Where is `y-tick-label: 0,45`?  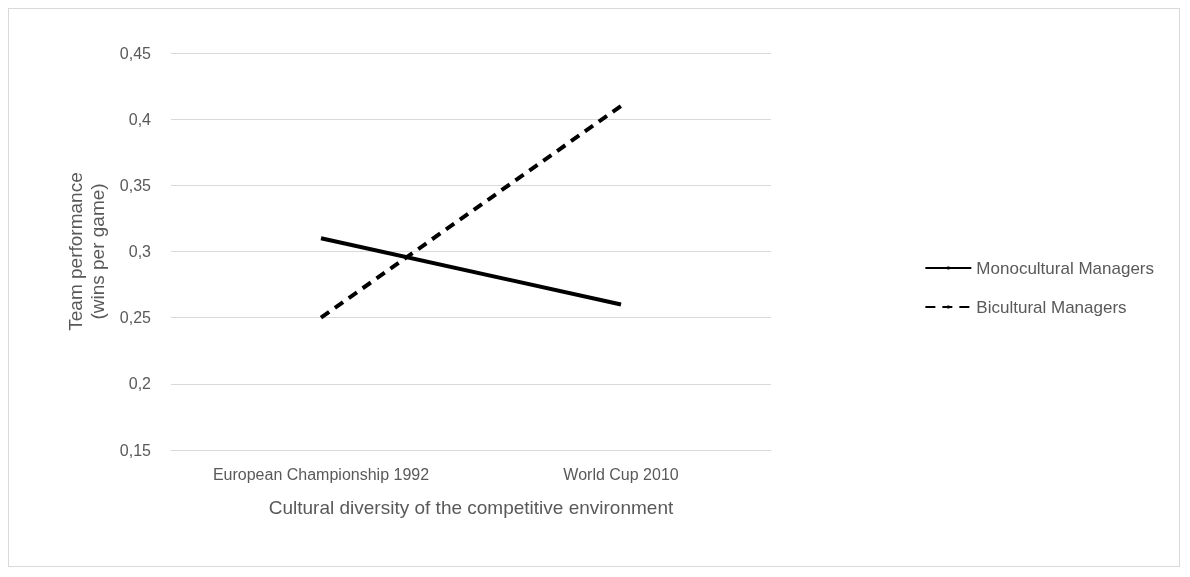 y-tick-label: 0,45 is located at coordinates (135, 53).